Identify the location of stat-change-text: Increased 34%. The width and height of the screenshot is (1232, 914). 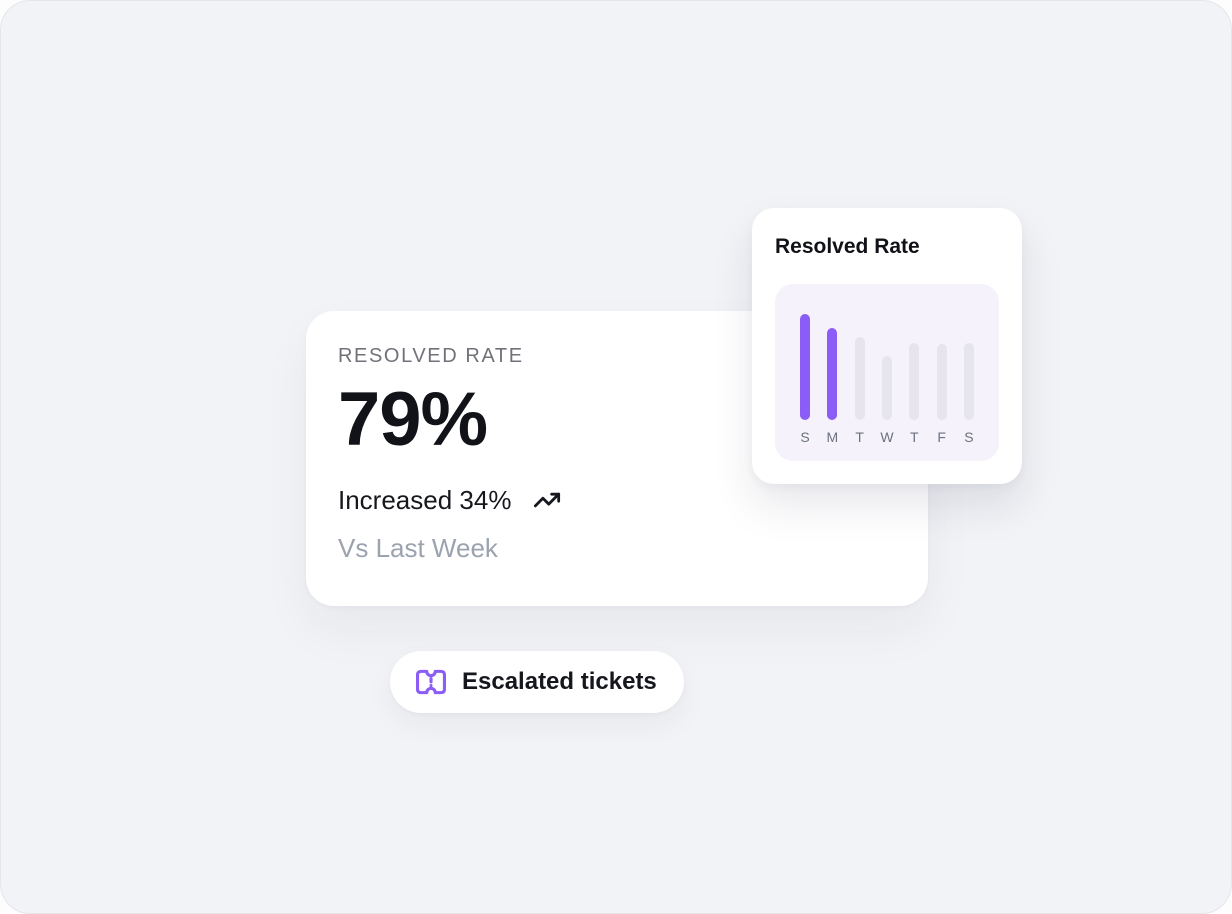
(425, 500).